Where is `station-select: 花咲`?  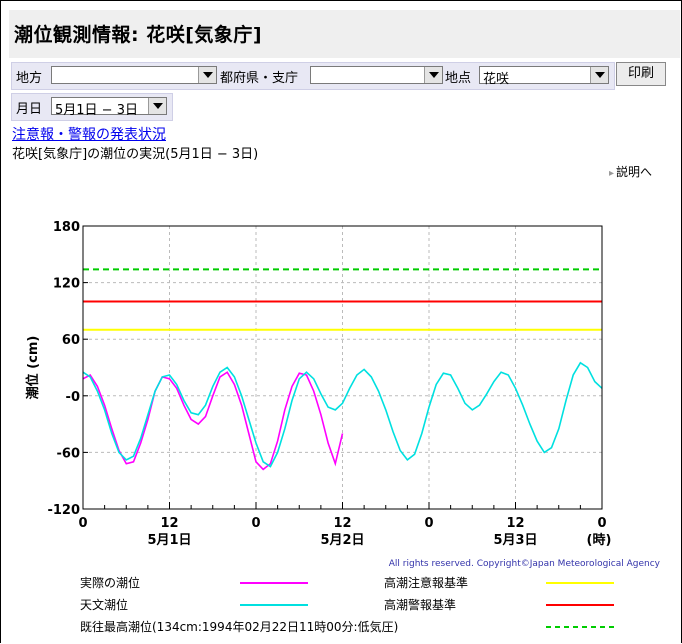 station-select: 花咲 is located at coordinates (544, 76).